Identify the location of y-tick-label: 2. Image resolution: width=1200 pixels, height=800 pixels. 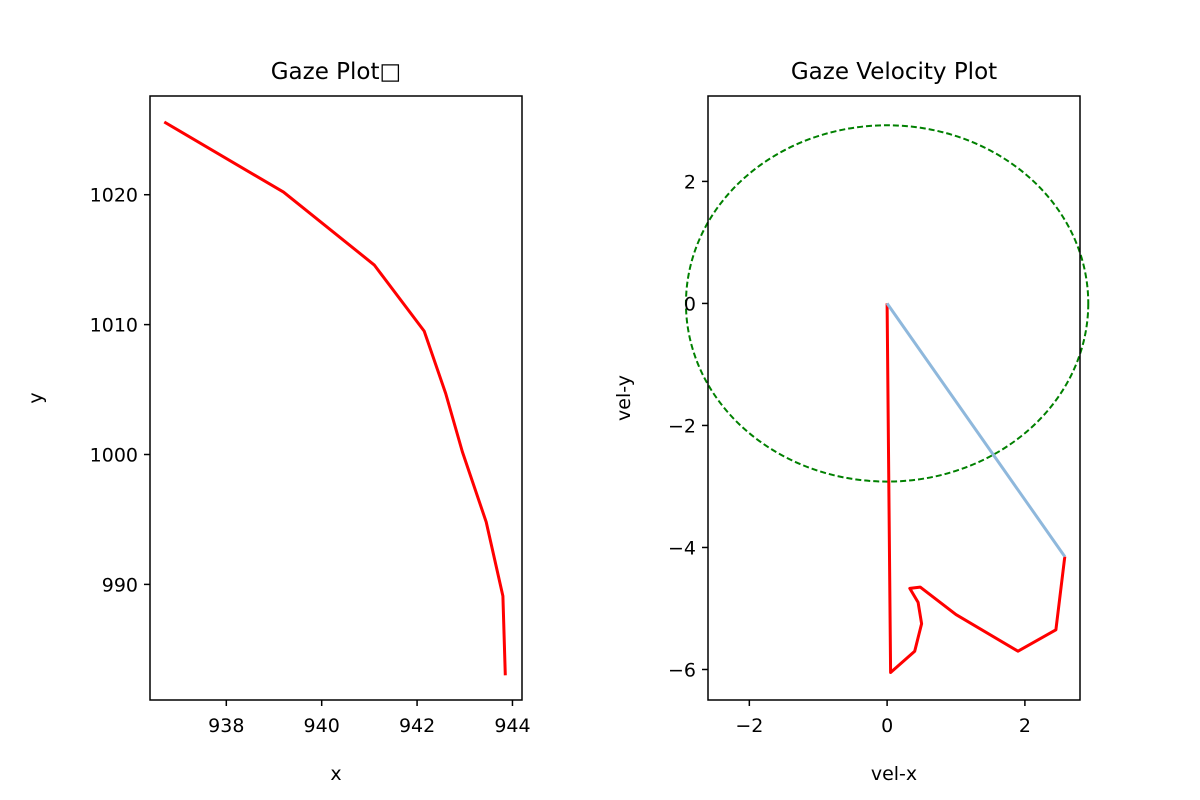
(690, 182).